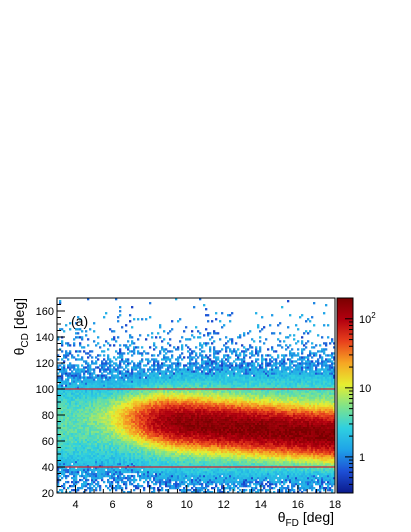  Describe the element at coordinates (79, 321) in the screenshot. I see `panel-label: (a)` at that location.